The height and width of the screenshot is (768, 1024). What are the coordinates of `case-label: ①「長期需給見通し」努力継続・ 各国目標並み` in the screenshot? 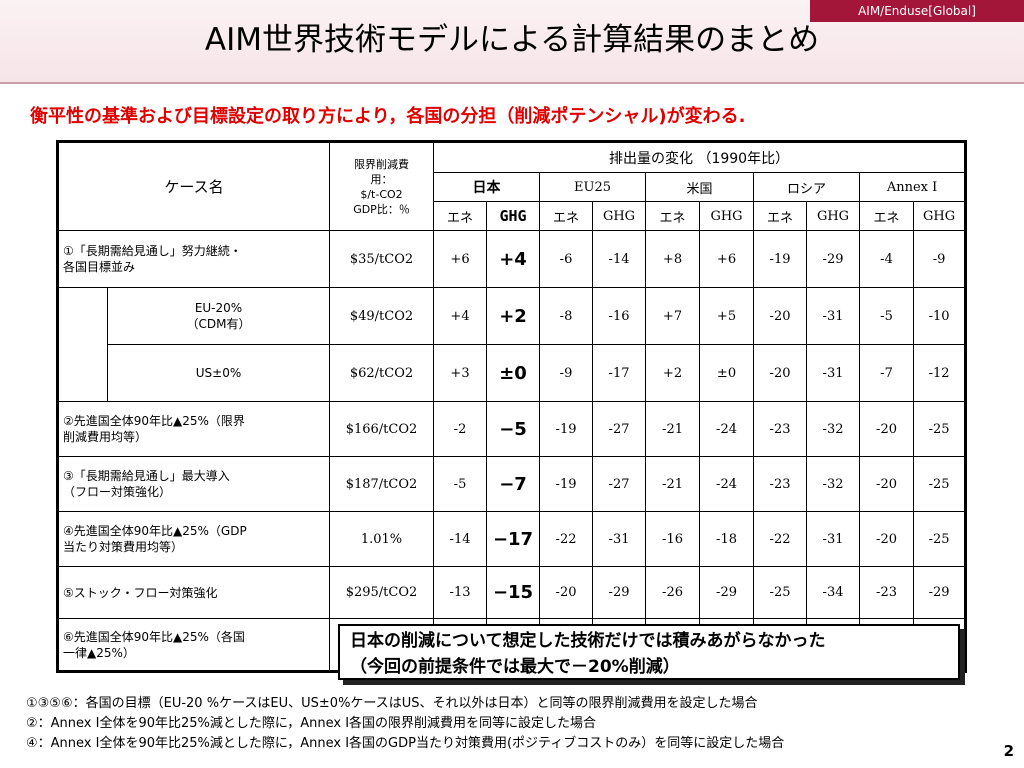 It's located at (193, 259).